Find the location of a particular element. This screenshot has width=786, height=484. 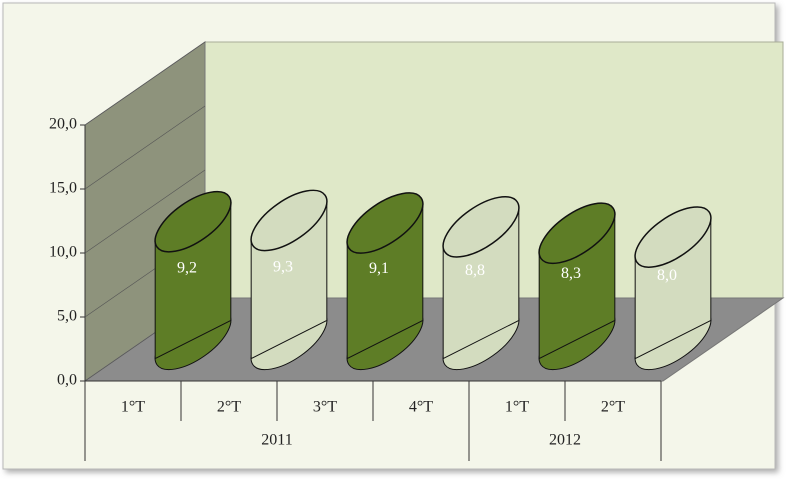

x-tick-label: 3°T is located at coordinates (325, 407).